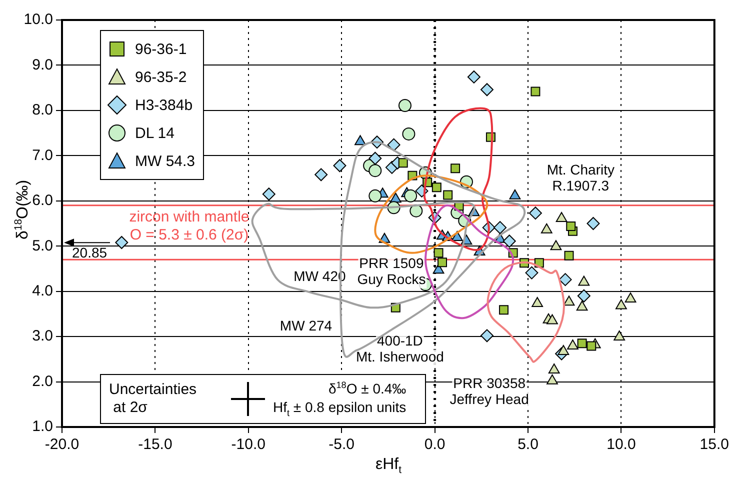 The height and width of the screenshot is (482, 732). What do you see at coordinates (580, 178) in the screenshot?
I see `annotation: Mt. Charity R.1907.3` at bounding box center [580, 178].